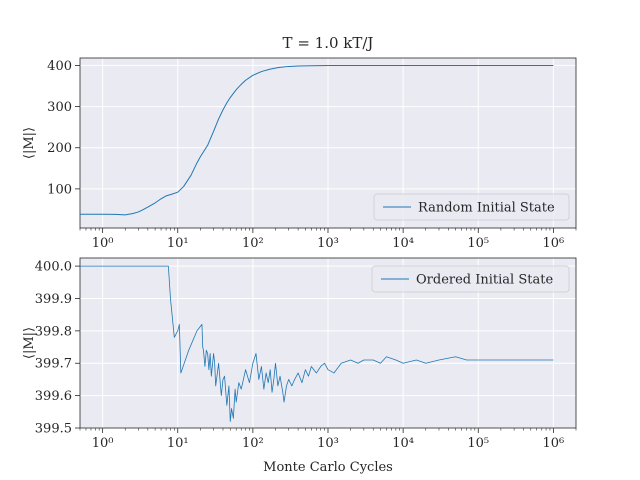 The height and width of the screenshot is (480, 640). What do you see at coordinates (328, 43) in the screenshot?
I see `chart-title: T = 1.0 kT/J` at bounding box center [328, 43].